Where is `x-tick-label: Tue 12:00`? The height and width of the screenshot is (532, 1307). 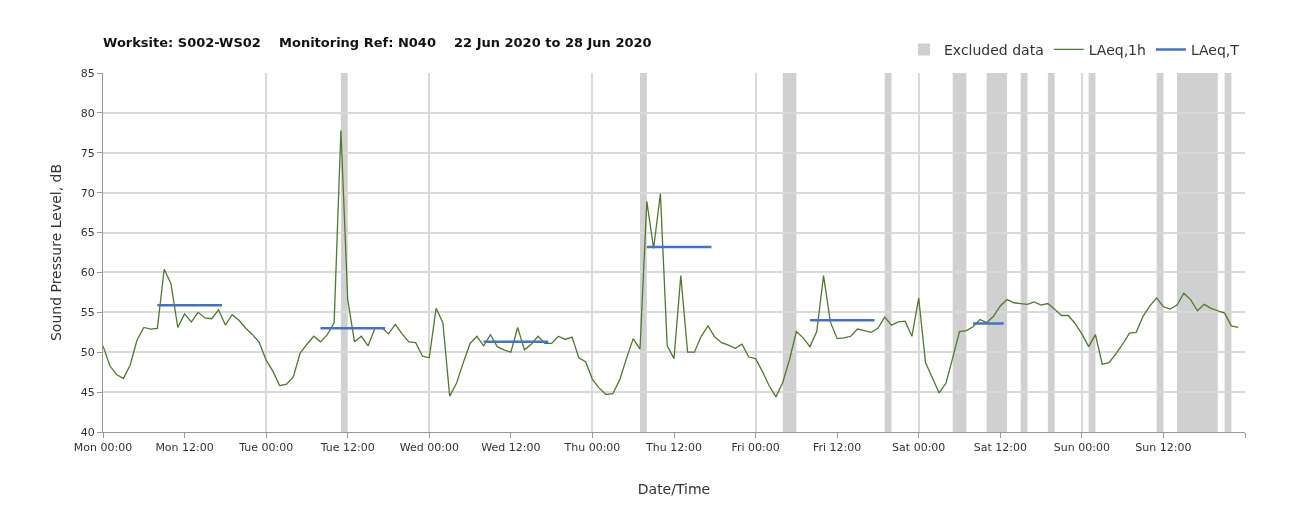 x-tick-label: Tue 12:00 is located at coordinates (347, 448).